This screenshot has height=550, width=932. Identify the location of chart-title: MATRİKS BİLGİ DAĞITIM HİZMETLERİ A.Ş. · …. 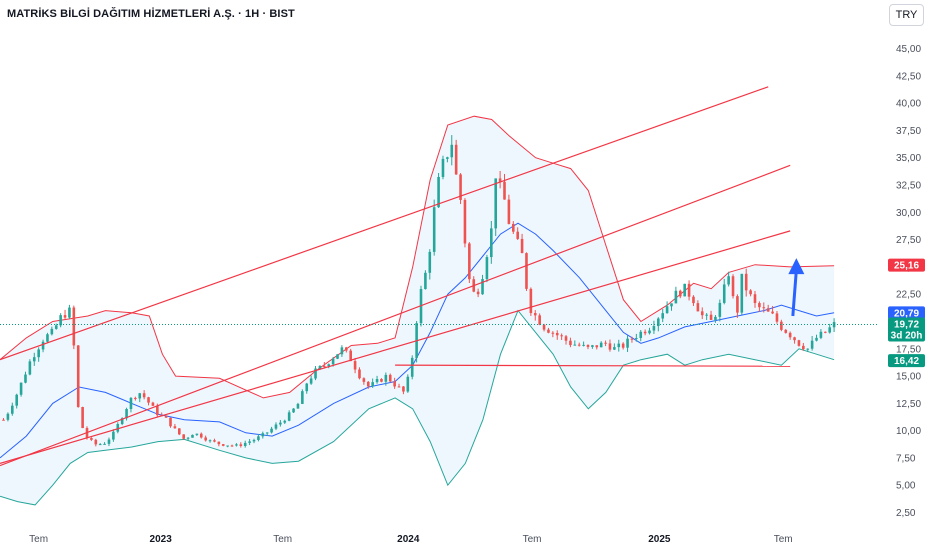
(151, 14).